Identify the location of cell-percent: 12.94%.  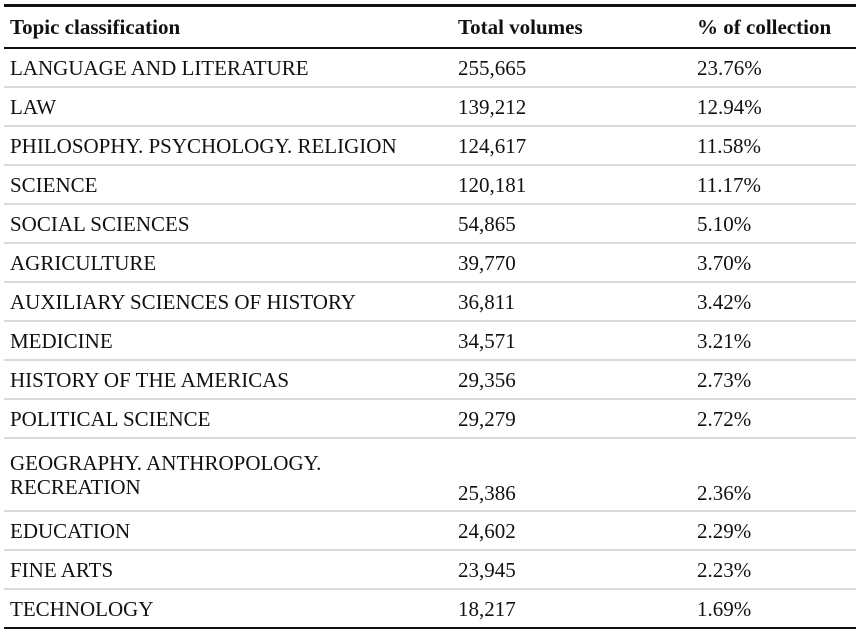
(729, 106).